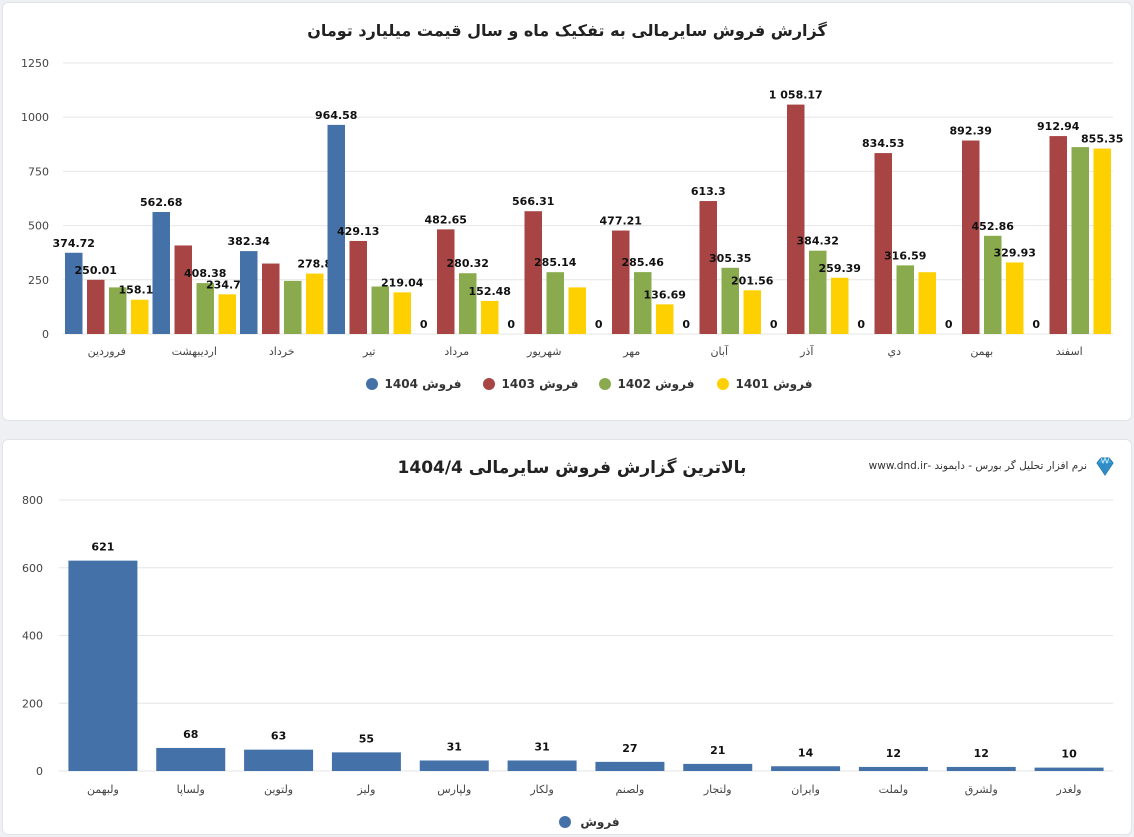 This screenshot has width=1134, height=837. What do you see at coordinates (971, 131) in the screenshot?
I see `data-label: 892.39` at bounding box center [971, 131].